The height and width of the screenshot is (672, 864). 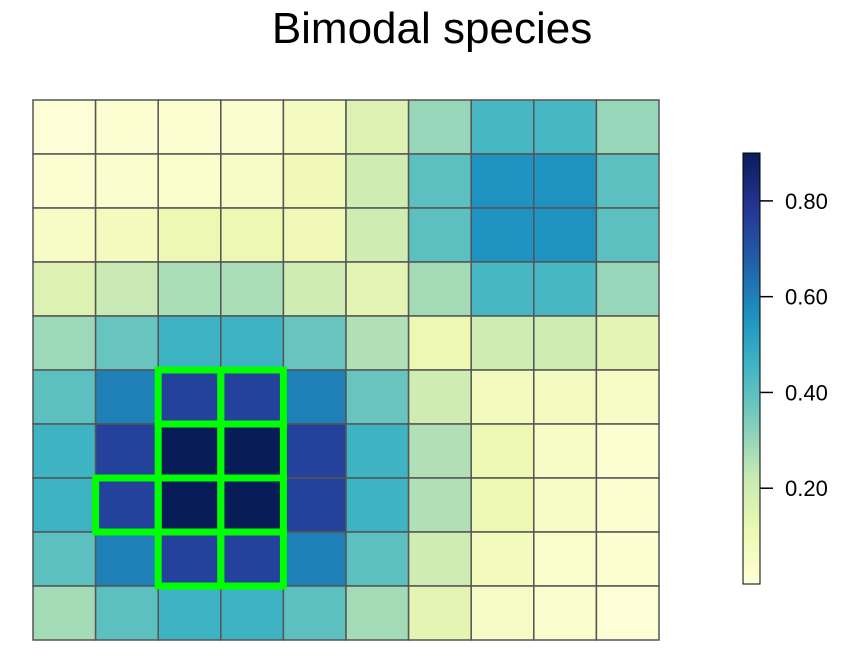 I want to click on highlight-outlines, so click(x=189, y=478).